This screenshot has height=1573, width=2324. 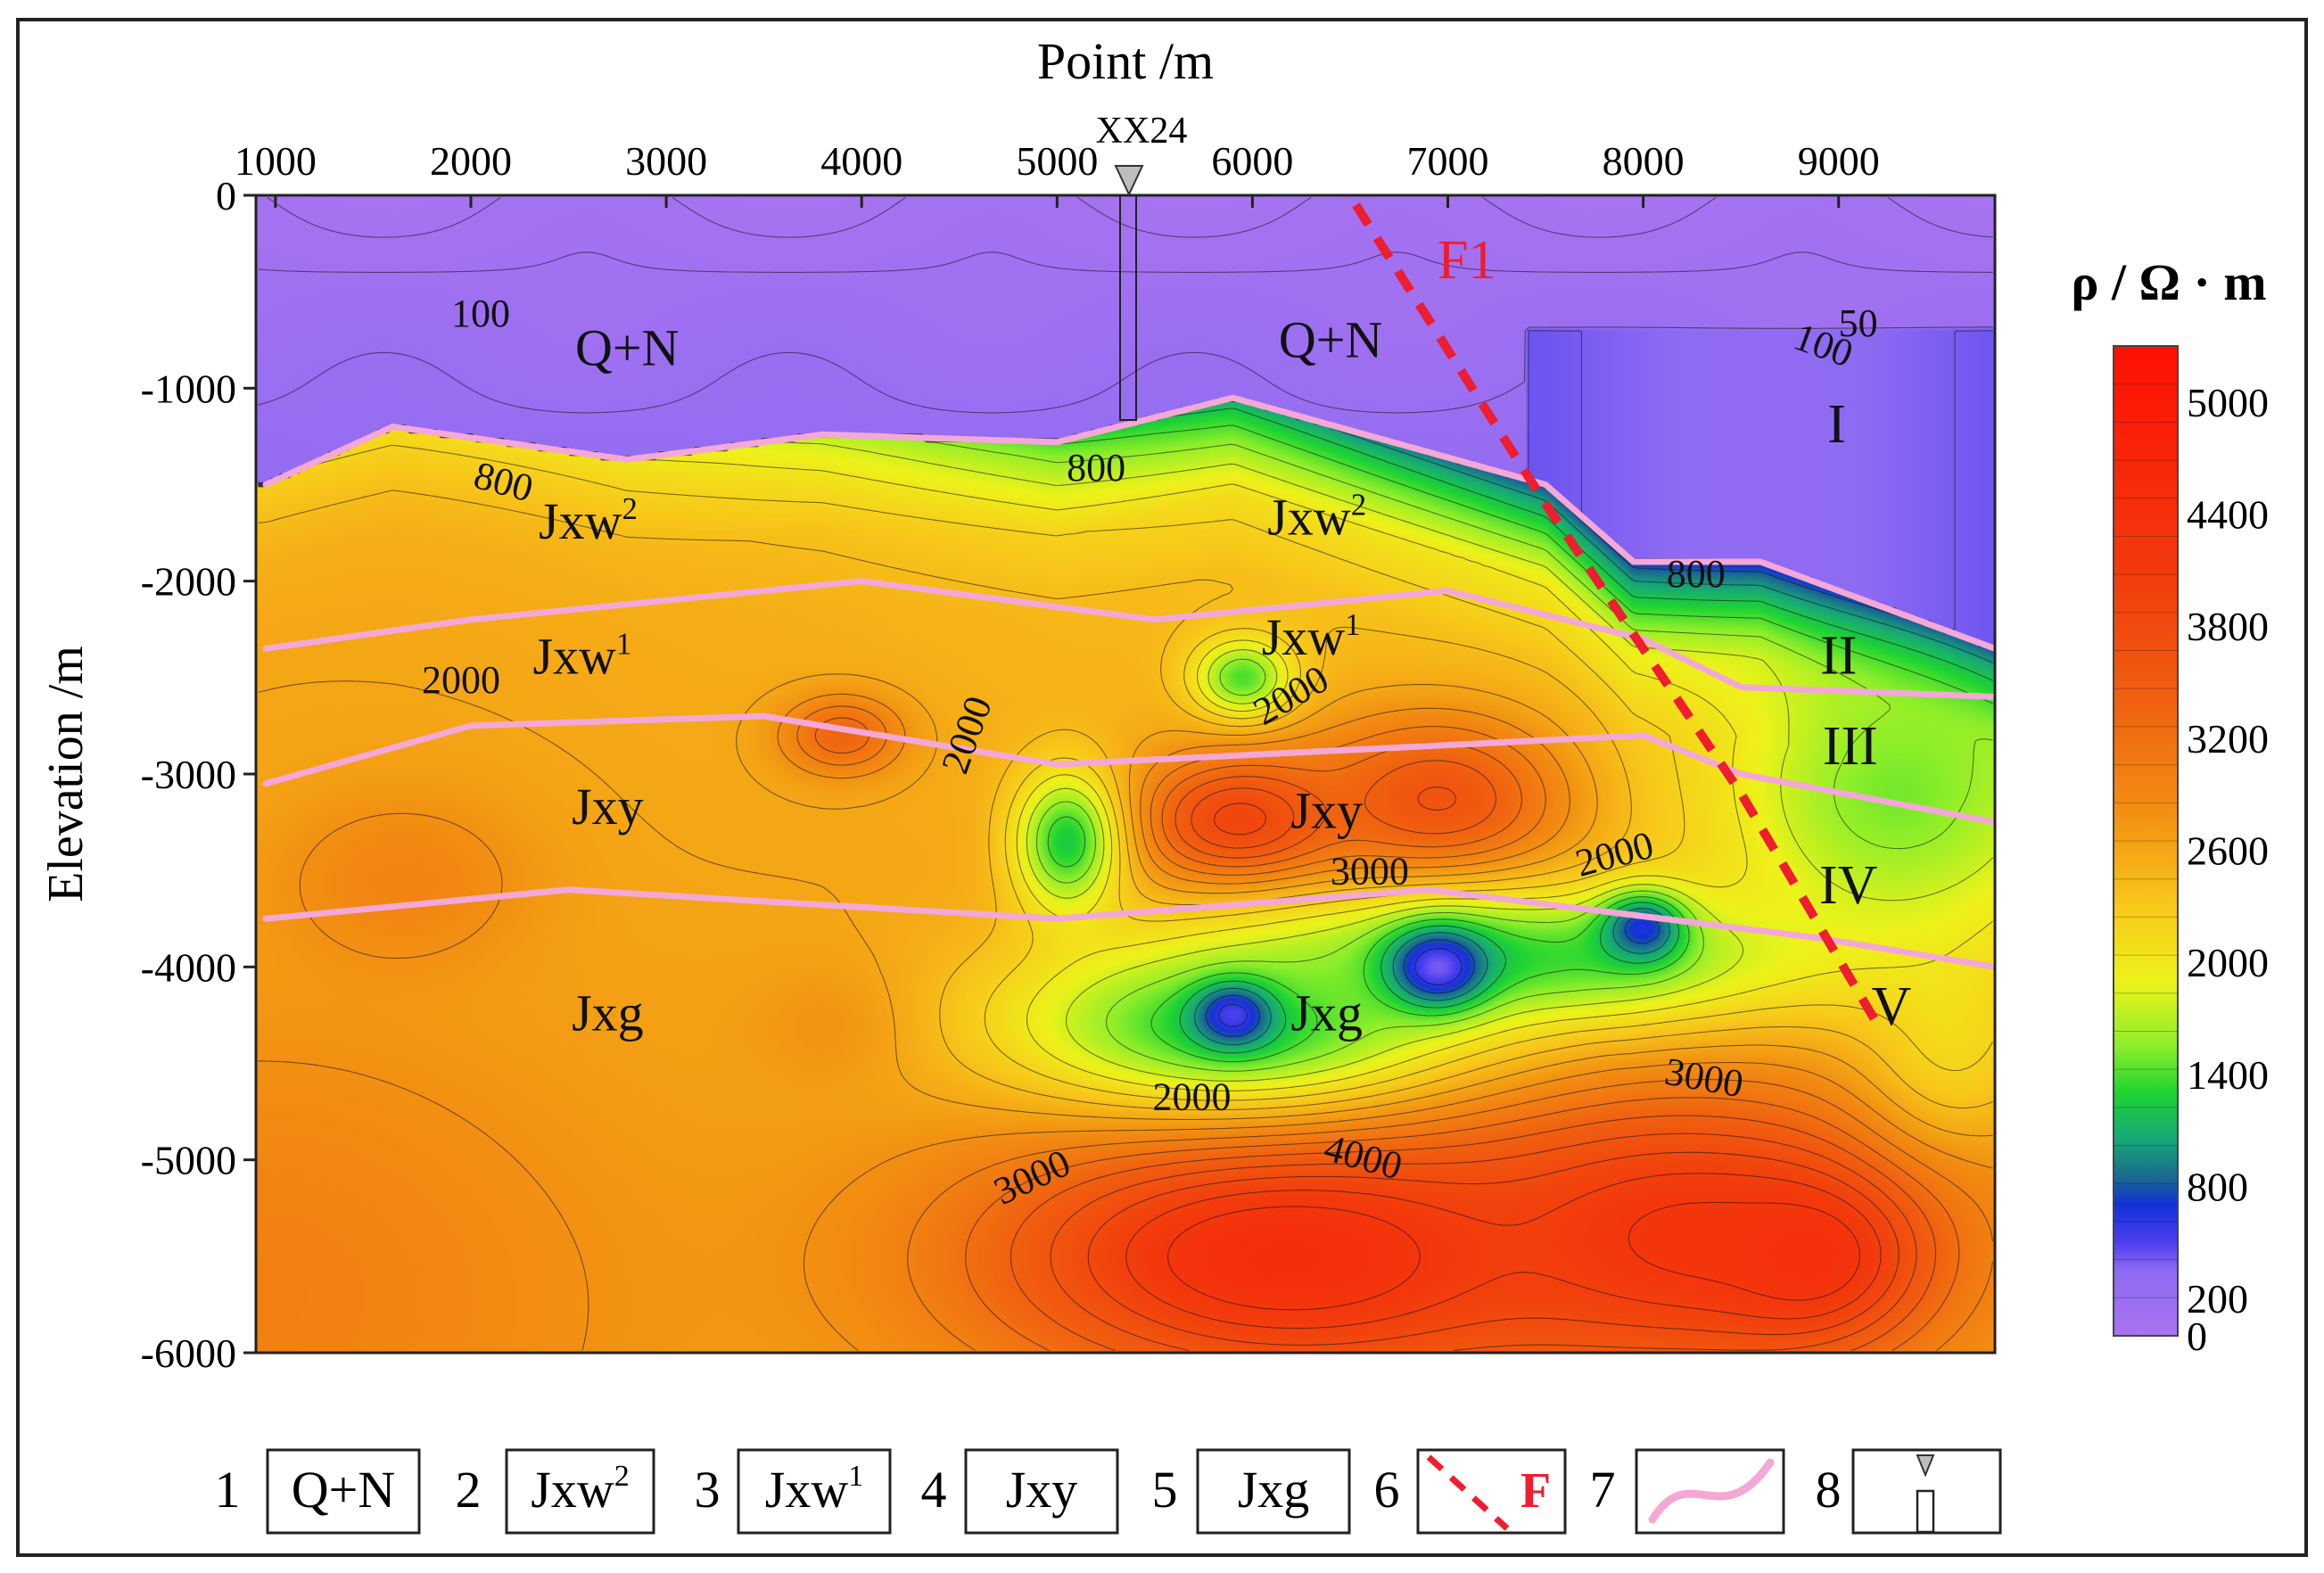 I want to click on zone-label: I, so click(x=1836, y=424).